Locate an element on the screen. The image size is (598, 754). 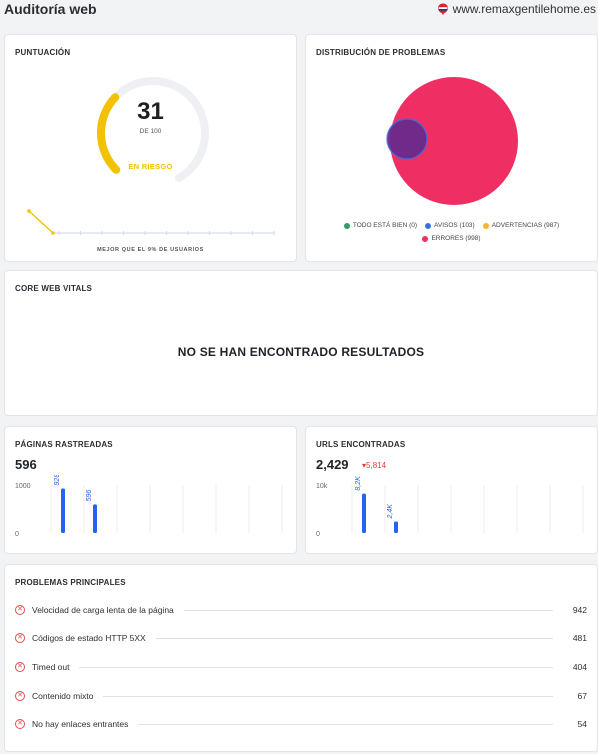
issues-legend-row-2: ERRORES (998) is located at coordinates (451, 238).